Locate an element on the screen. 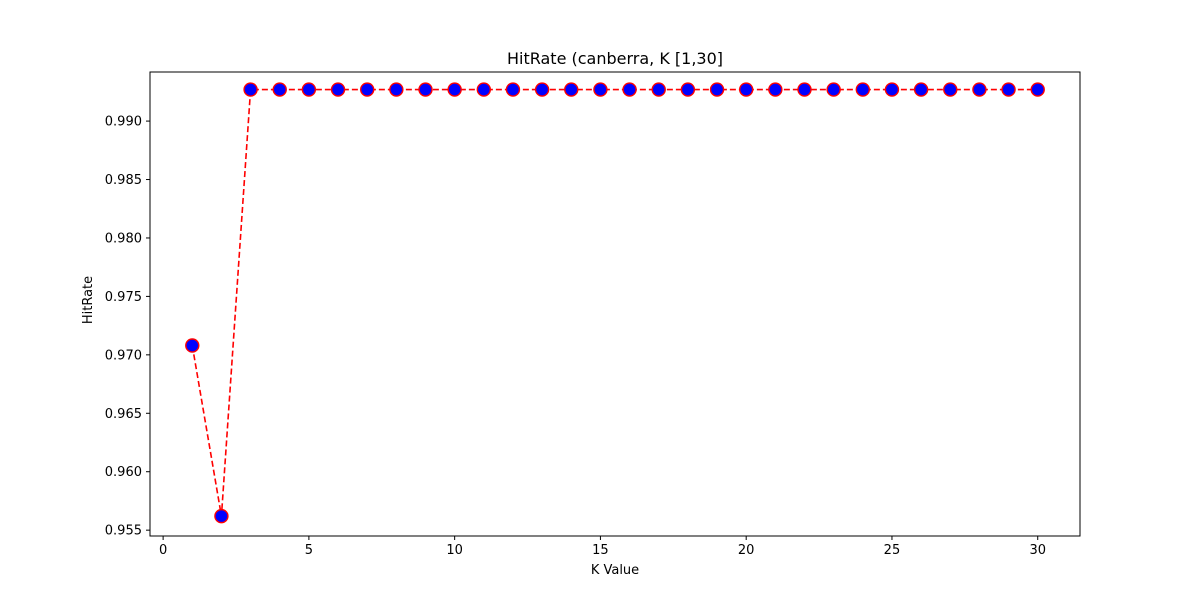 This screenshot has width=1200, height=600. x-tick-label: 0 is located at coordinates (163, 550).